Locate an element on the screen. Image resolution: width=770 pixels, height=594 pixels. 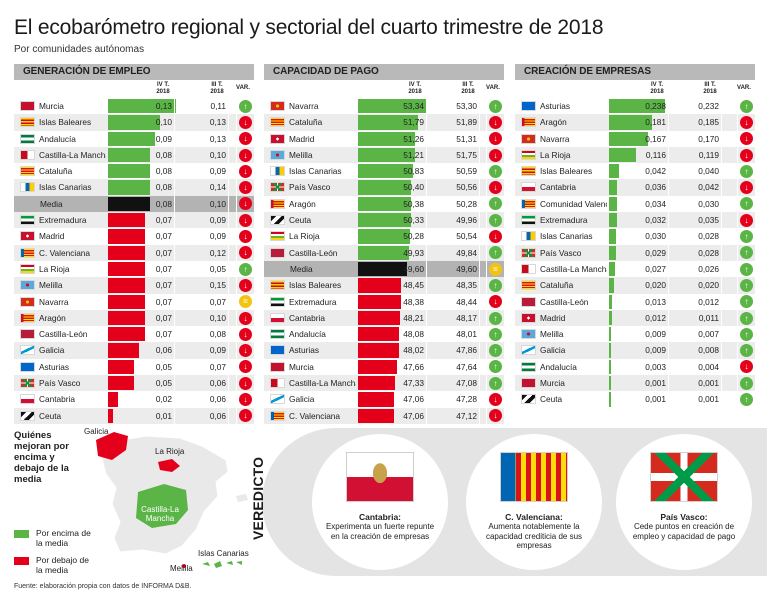
flag-navarra-icon is located at coordinates (277, 106).